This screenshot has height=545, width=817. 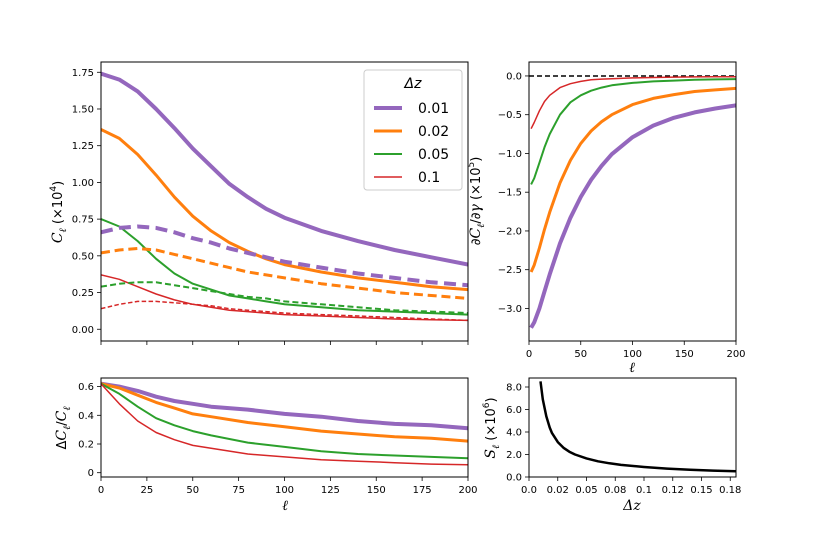 I want to click on derivative_panel-ytick-label: −2.0, so click(x=510, y=231).